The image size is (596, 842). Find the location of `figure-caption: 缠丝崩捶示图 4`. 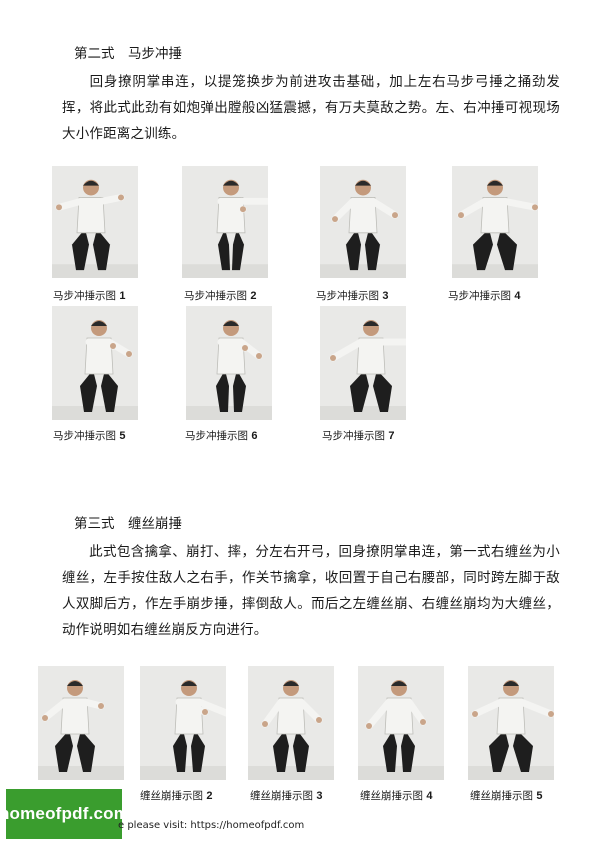

figure-caption: 缠丝崩捶示图 4 is located at coordinates (396, 796).